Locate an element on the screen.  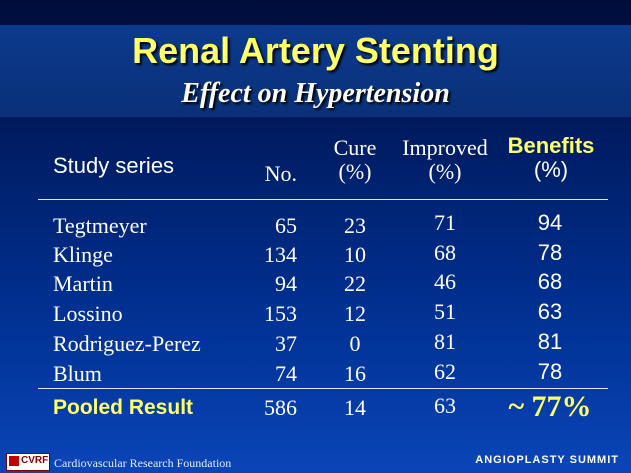
footer-organization: Cardiovascular Research Foundation is located at coordinates (143, 463).